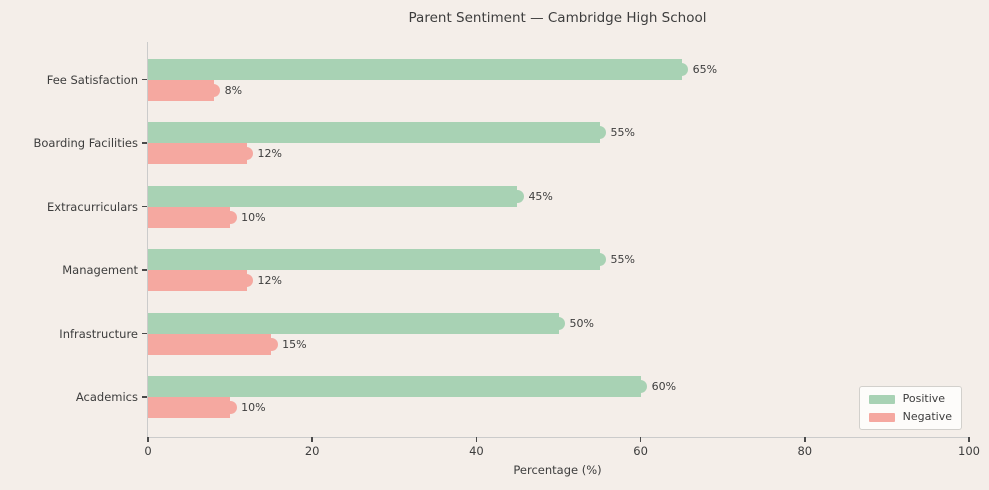 The width and height of the screenshot is (989, 490). Describe the element at coordinates (312, 451) in the screenshot. I see `x-axis-tick-label: 20` at that location.